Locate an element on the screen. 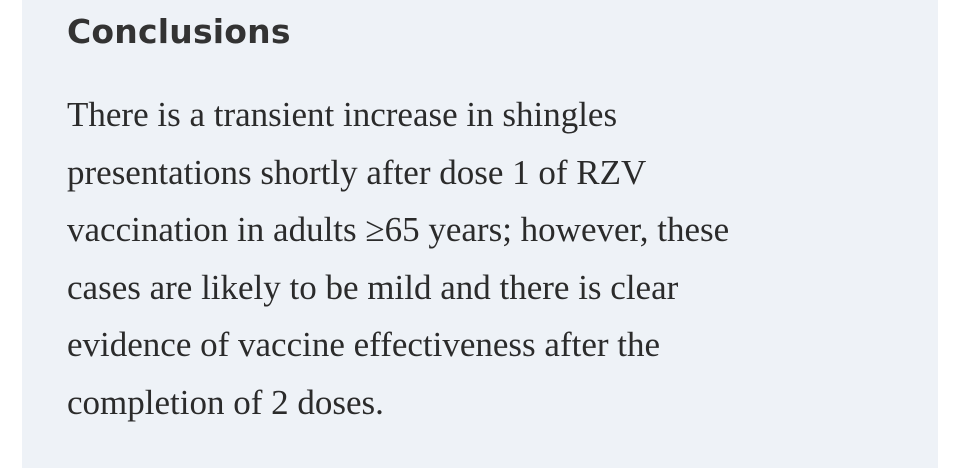  section-heading: Conclusions is located at coordinates (179, 31).